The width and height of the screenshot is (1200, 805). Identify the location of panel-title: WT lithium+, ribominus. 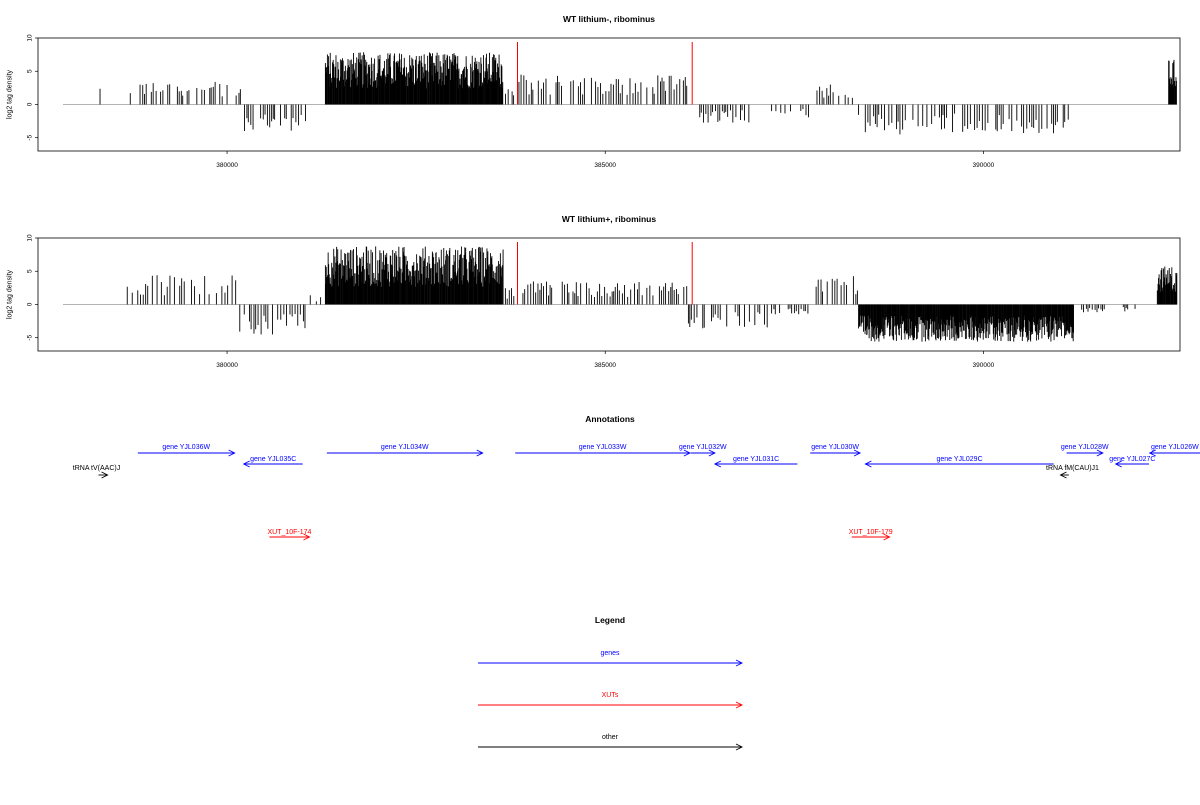
(609, 219).